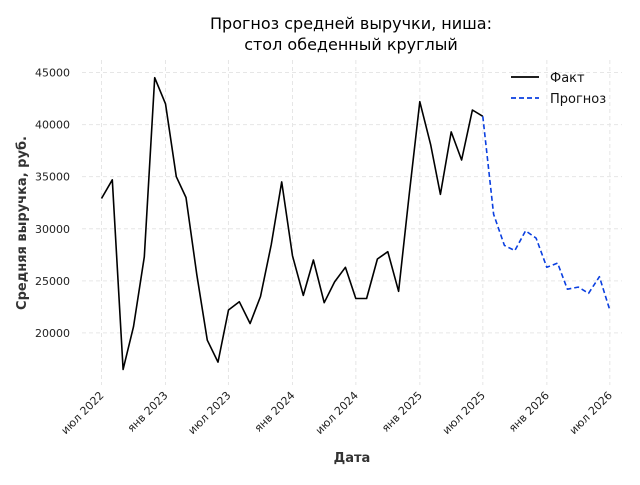 The image size is (640, 485). I want to click on chart-title-line-2: стол обеденный круглый, so click(351, 44).